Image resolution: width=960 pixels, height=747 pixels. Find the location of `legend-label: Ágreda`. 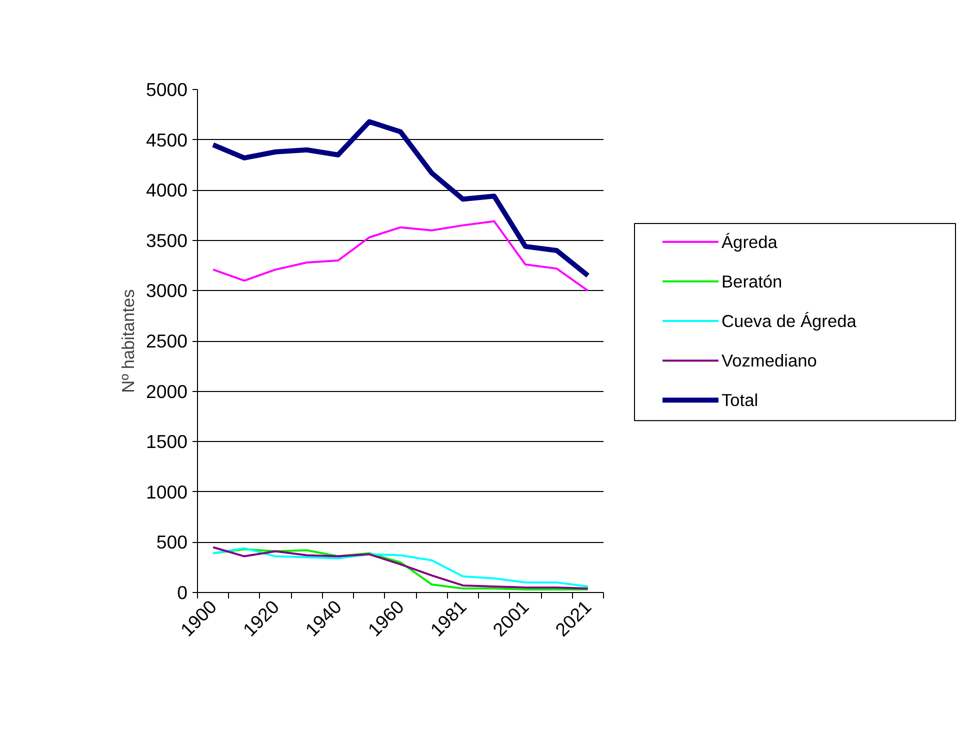

legend-label: Ágreda is located at coordinates (750, 242).